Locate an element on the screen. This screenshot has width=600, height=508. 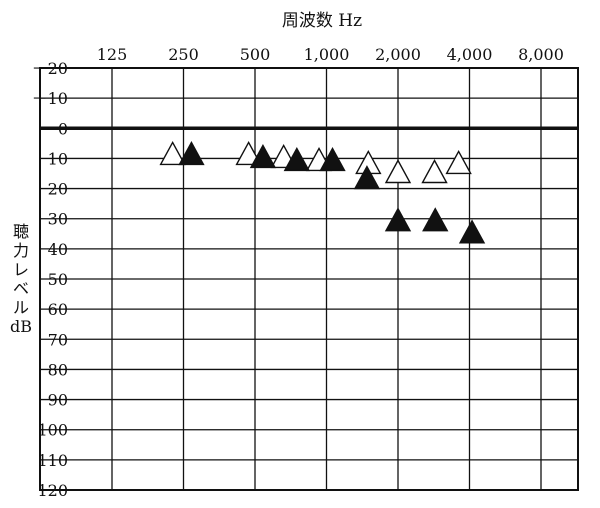
y-tick-label: 110 is located at coordinates (52, 460).